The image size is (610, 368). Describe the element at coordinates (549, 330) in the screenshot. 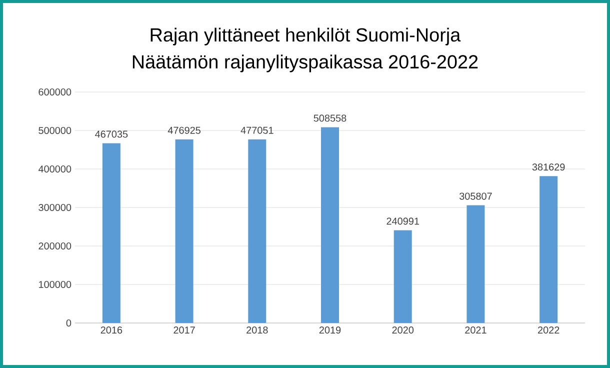

I see `x-tick-label: 2022` at that location.